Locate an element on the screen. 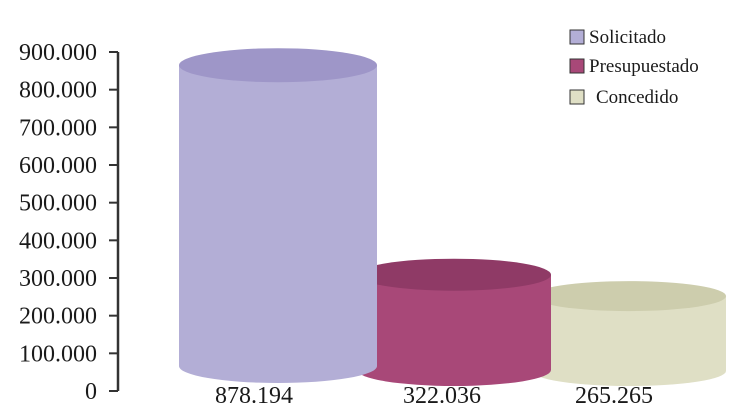 The width and height of the screenshot is (729, 405). legend: Solicitado Presupuestado Concedido is located at coordinates (634, 67).